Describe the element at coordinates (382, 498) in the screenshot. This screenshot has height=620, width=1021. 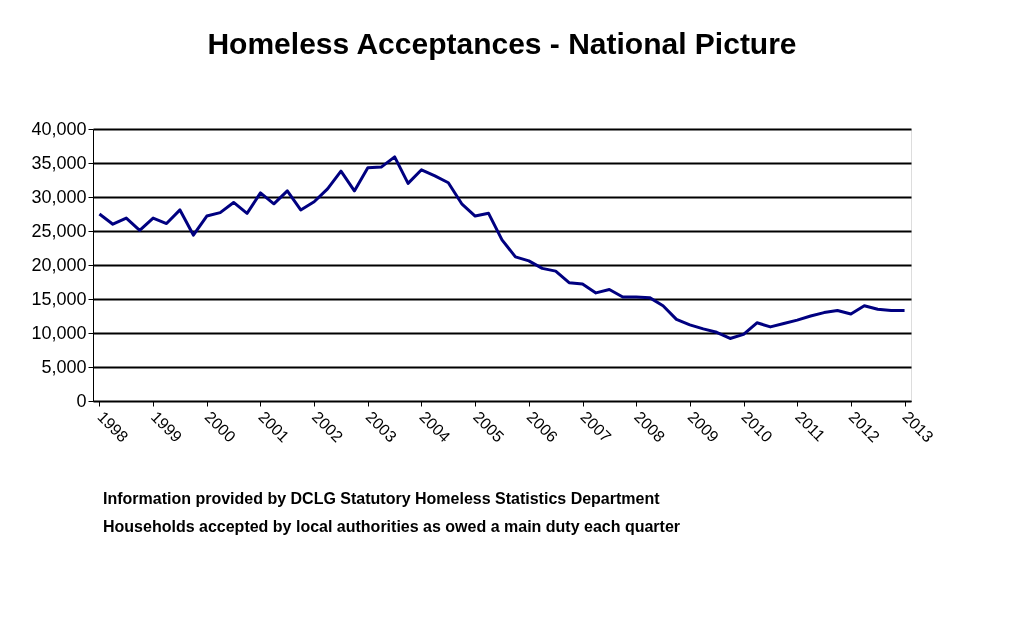
I see `text: Information provided by DCLG Statutory Homeless Statistics Department` at that location.